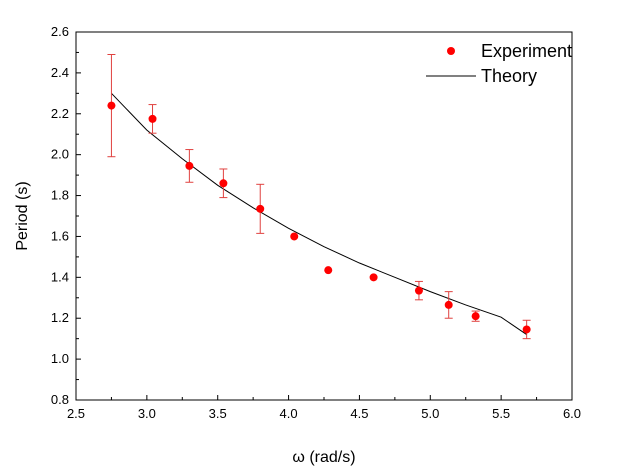 The image size is (628, 474). What do you see at coordinates (289, 413) in the screenshot?
I see `x-tick-label: 4.0` at bounding box center [289, 413].